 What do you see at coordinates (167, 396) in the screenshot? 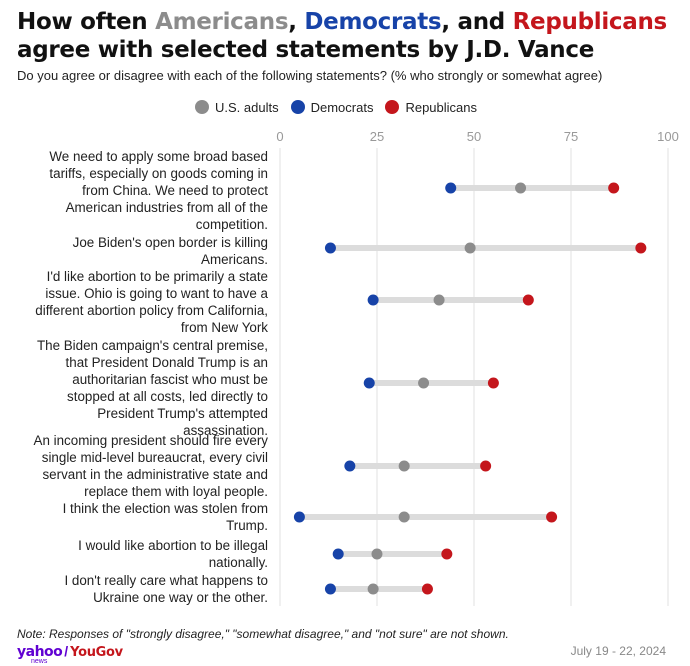
I see `row-label-line: stopped at all costs, led directly to` at bounding box center [167, 396].